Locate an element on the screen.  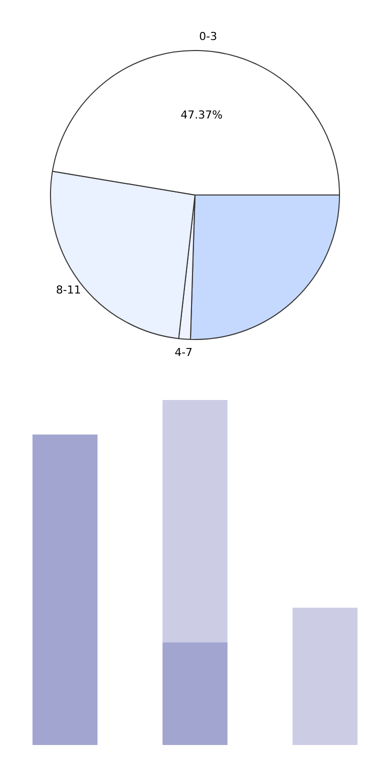
data-label: 47.37% is located at coordinates (201, 115).